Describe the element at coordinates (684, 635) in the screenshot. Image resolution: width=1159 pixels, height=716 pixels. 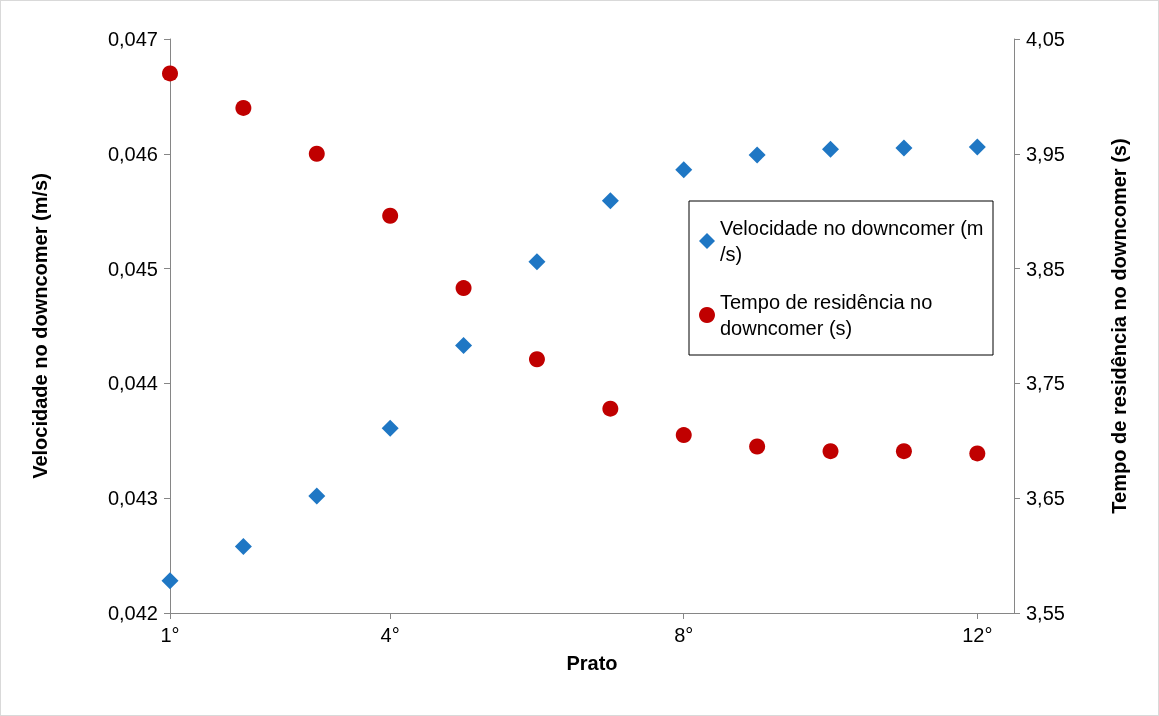
I see `x-tick-label: 8°` at that location.